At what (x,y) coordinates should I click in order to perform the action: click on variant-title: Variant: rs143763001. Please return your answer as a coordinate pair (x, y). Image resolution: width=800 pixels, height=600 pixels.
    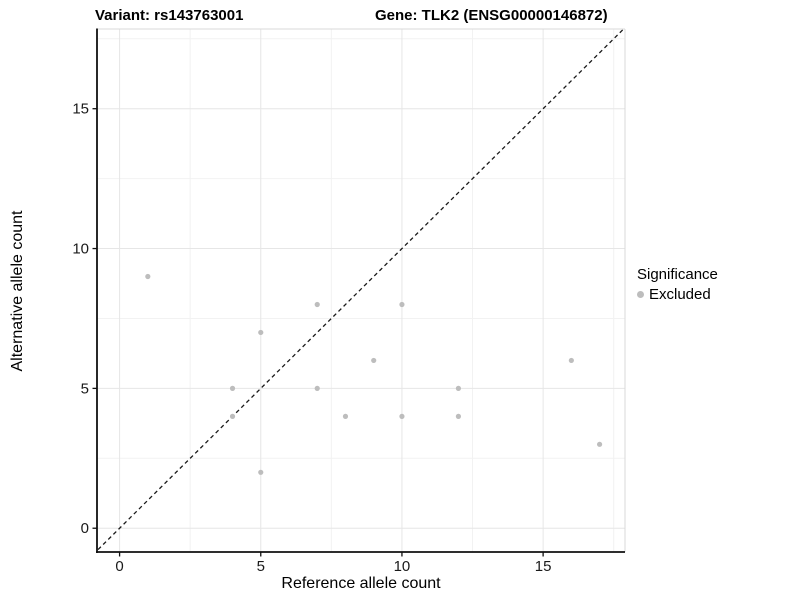
    Looking at the image, I should click on (169, 15).